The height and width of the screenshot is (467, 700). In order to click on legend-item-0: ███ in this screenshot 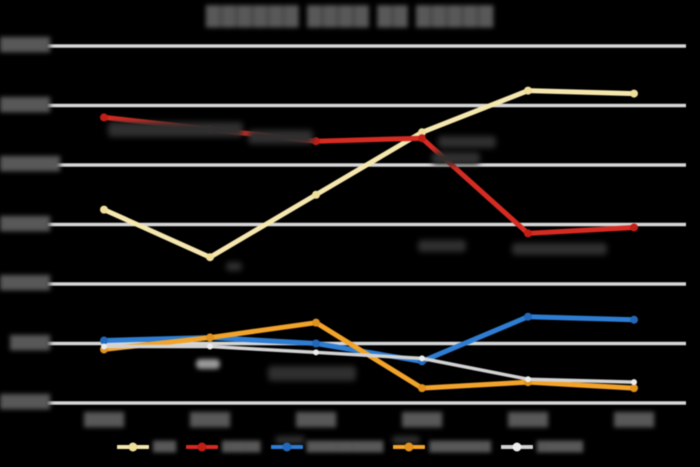, I will do `click(146, 447)`.